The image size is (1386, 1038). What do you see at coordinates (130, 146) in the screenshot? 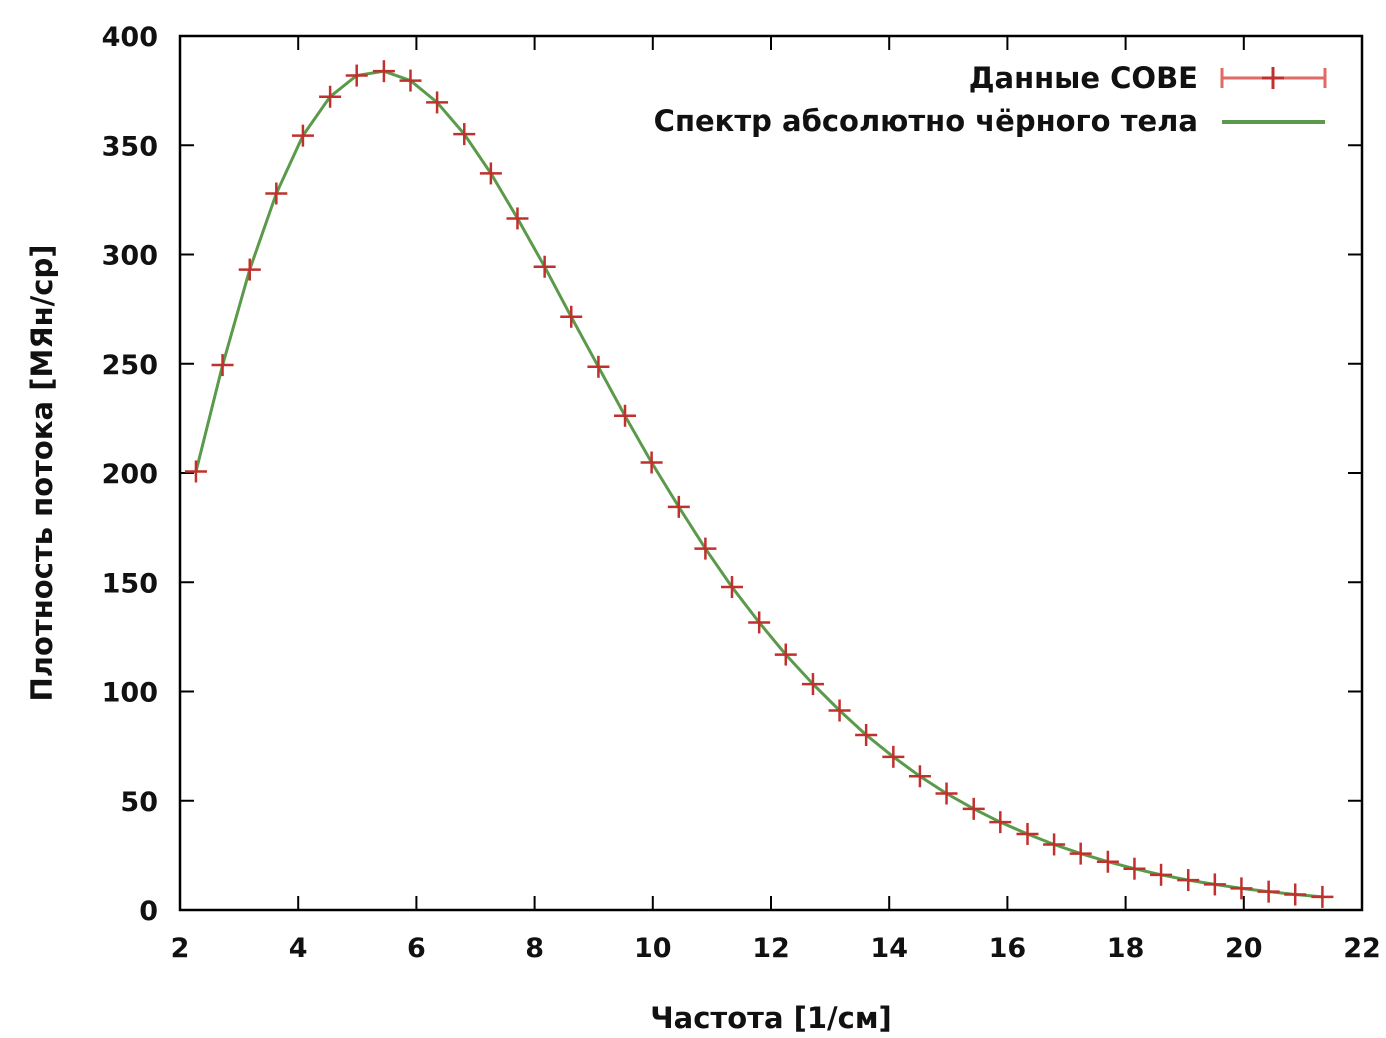
I see `y-tick-label: 350` at bounding box center [130, 146].